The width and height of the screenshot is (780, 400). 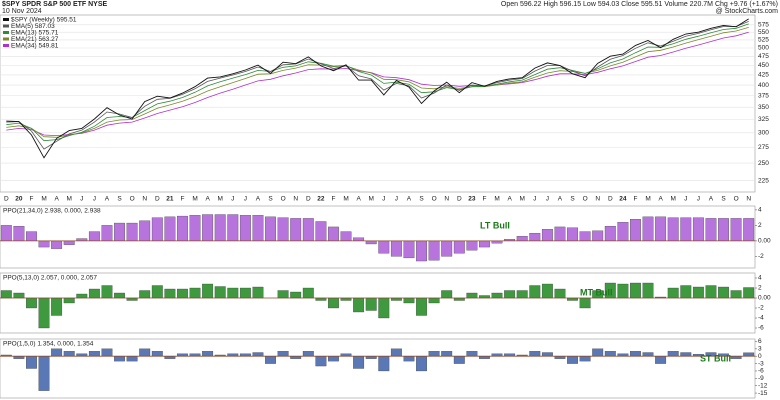 What do you see at coordinates (170, 199) in the screenshot?
I see `x-tick-label: 21` at bounding box center [170, 199].